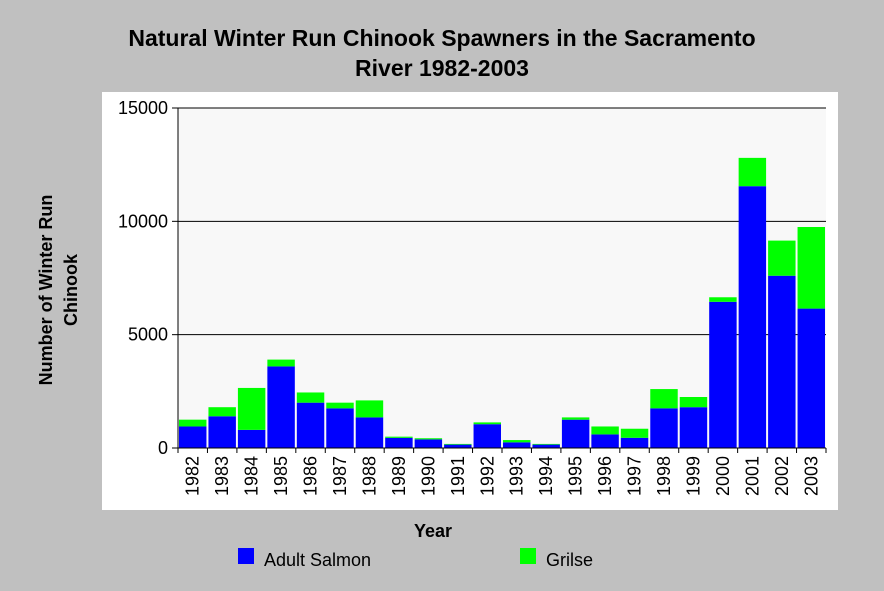 The height and width of the screenshot is (591, 884). Describe the element at coordinates (811, 268) in the screenshot. I see `bar-grilse-2003` at that location.